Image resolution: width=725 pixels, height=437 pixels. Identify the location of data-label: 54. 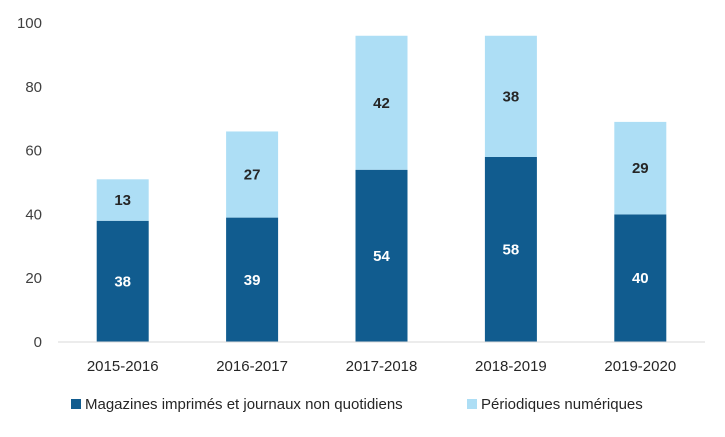
(381, 256).